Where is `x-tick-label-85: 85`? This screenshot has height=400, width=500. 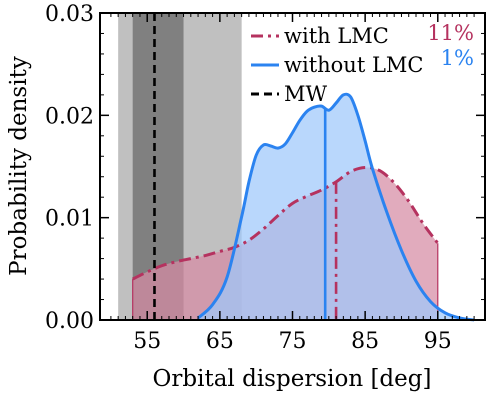 x-tick-label-85: 85 is located at coordinates (365, 341).